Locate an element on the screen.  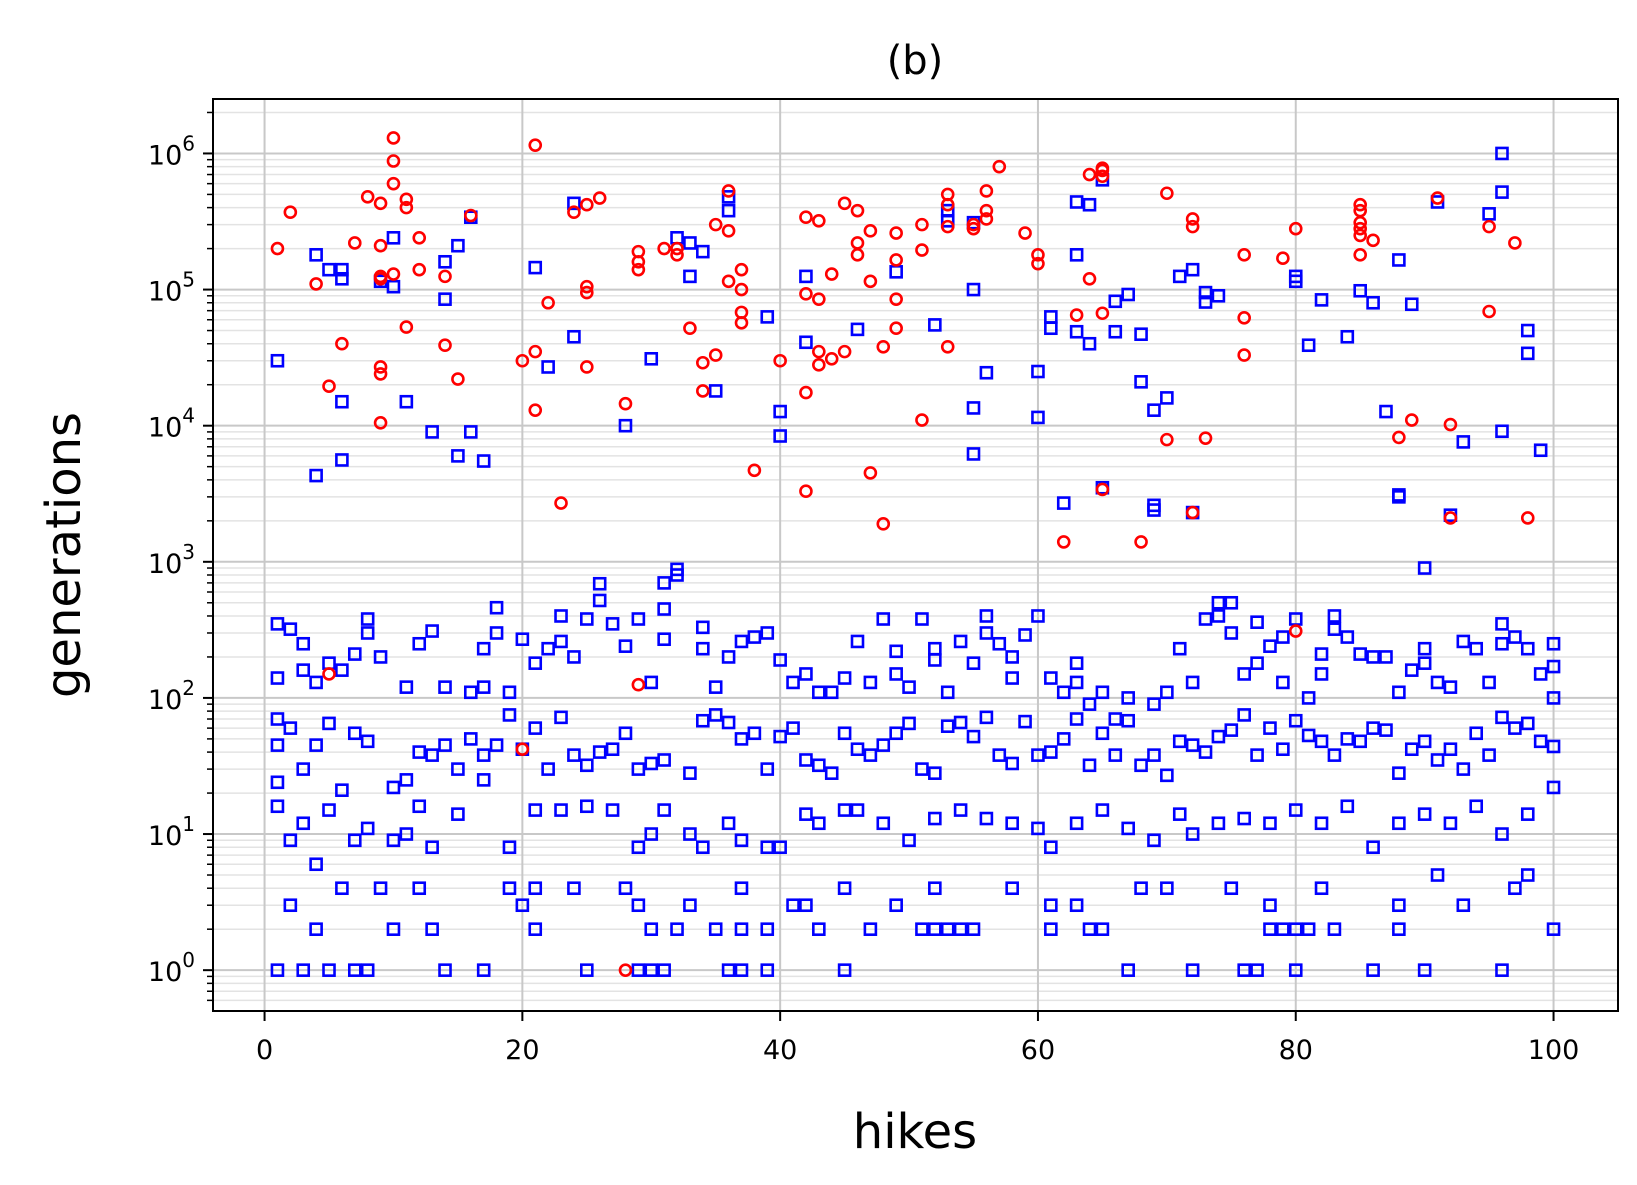
x-axis-label: hikes is located at coordinates (915, 1132).